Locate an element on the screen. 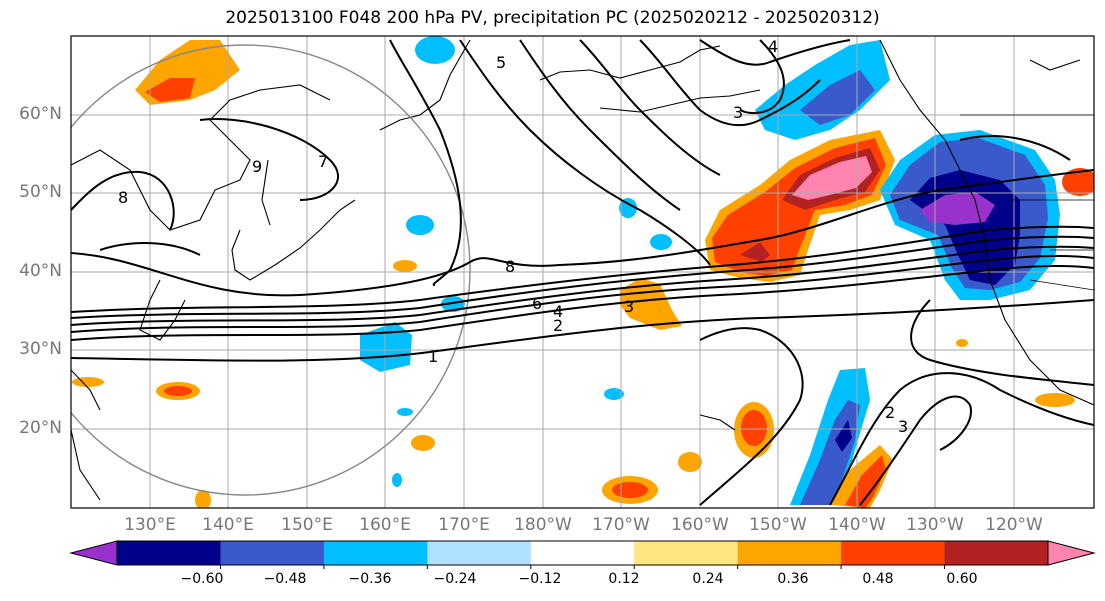  lat-label: 30°N is located at coordinates (40, 349).